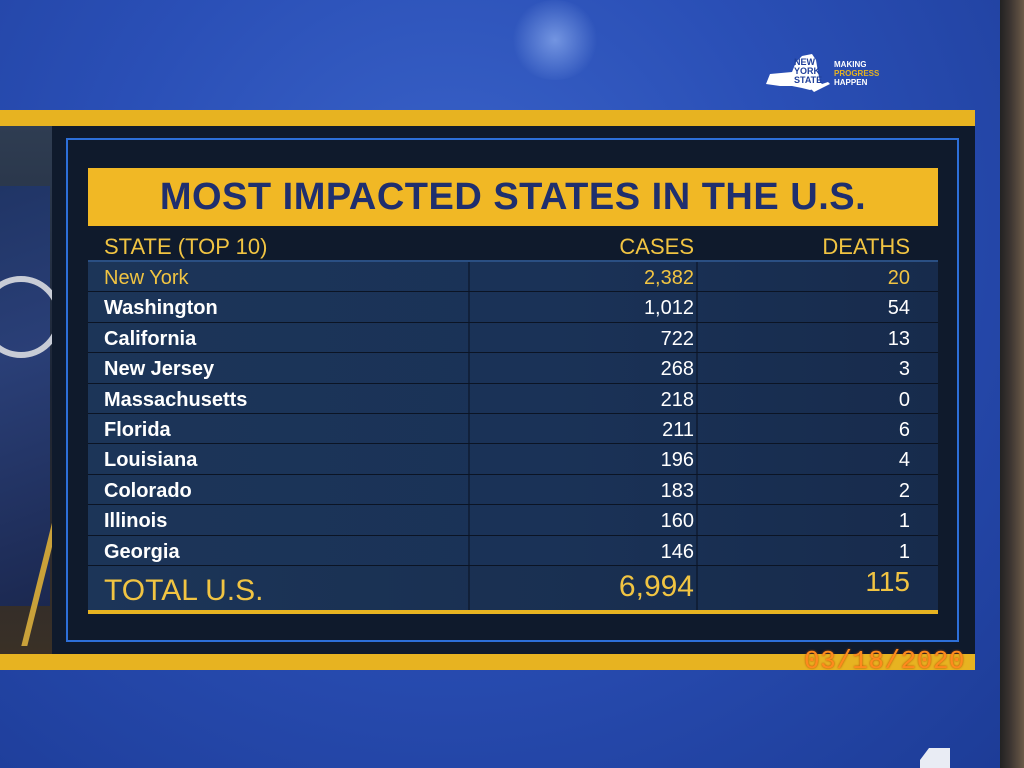  What do you see at coordinates (808, 71) in the screenshot?
I see `logo-state-text: NEW YORK STATE` at bounding box center [808, 71].